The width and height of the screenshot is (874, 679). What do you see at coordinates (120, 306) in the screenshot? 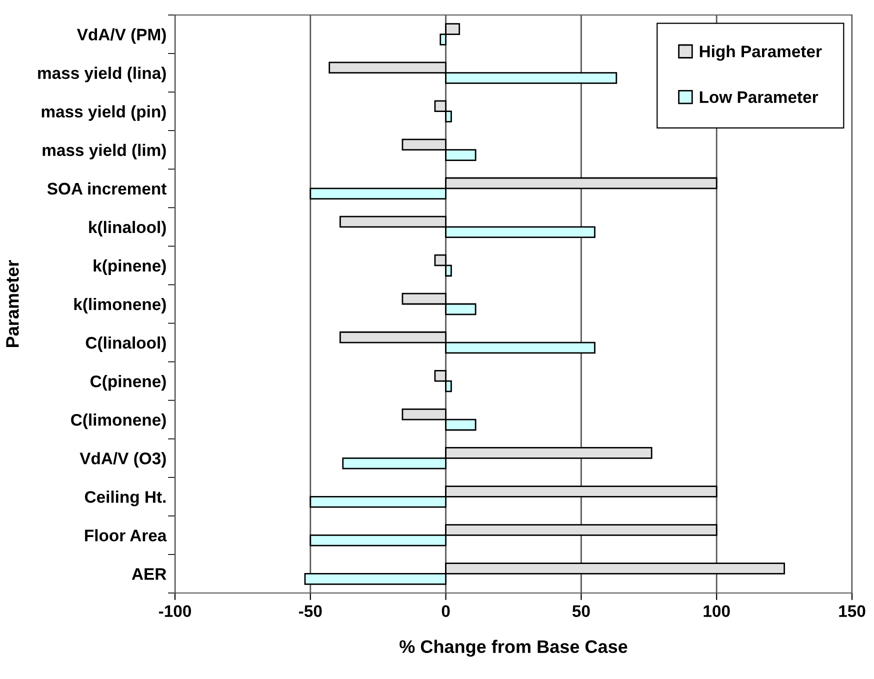
I see `y-tick-label: k(limonene)` at bounding box center [120, 306].